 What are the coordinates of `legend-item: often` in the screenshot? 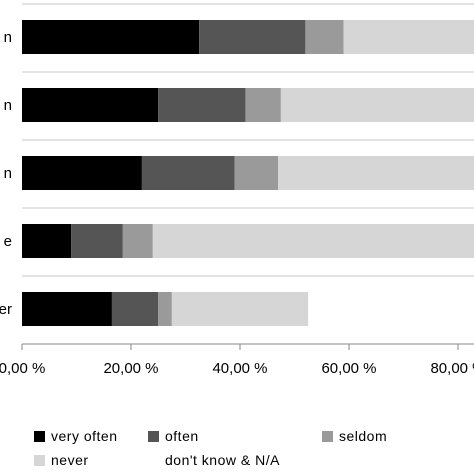 It's located at (173, 436).